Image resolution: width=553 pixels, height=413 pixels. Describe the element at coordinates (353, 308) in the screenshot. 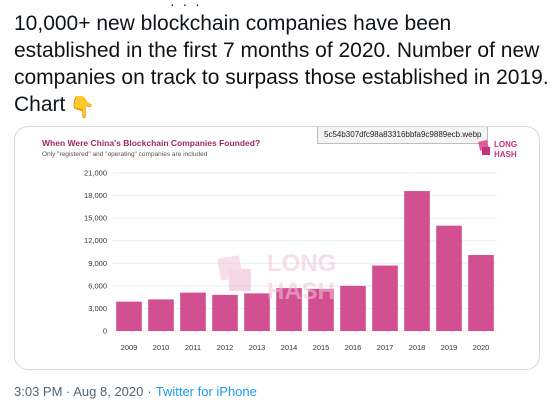

I see `bar-2016` at that location.